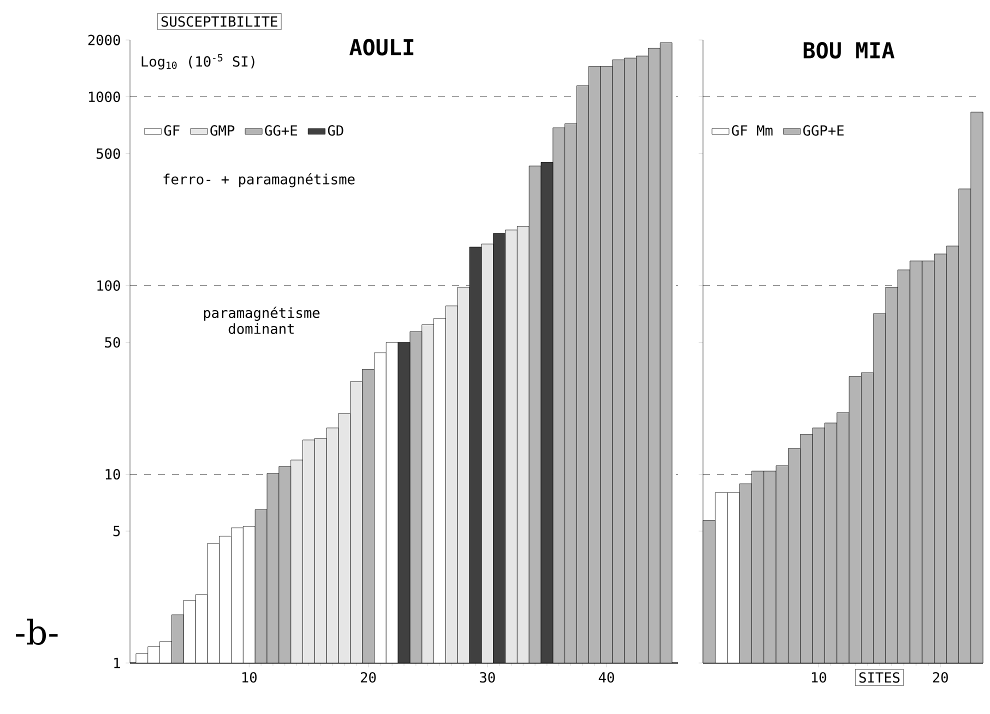  What do you see at coordinates (262, 320) in the screenshot?
I see `annotation: paramagnétisme dominant` at bounding box center [262, 320].